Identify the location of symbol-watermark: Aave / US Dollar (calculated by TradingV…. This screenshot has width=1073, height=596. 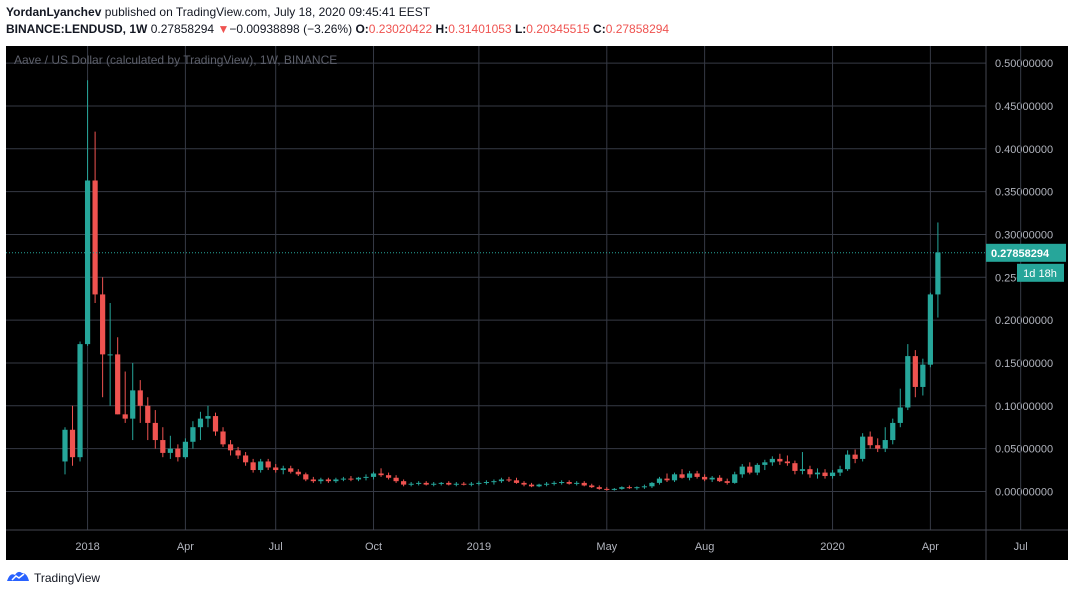
(176, 60).